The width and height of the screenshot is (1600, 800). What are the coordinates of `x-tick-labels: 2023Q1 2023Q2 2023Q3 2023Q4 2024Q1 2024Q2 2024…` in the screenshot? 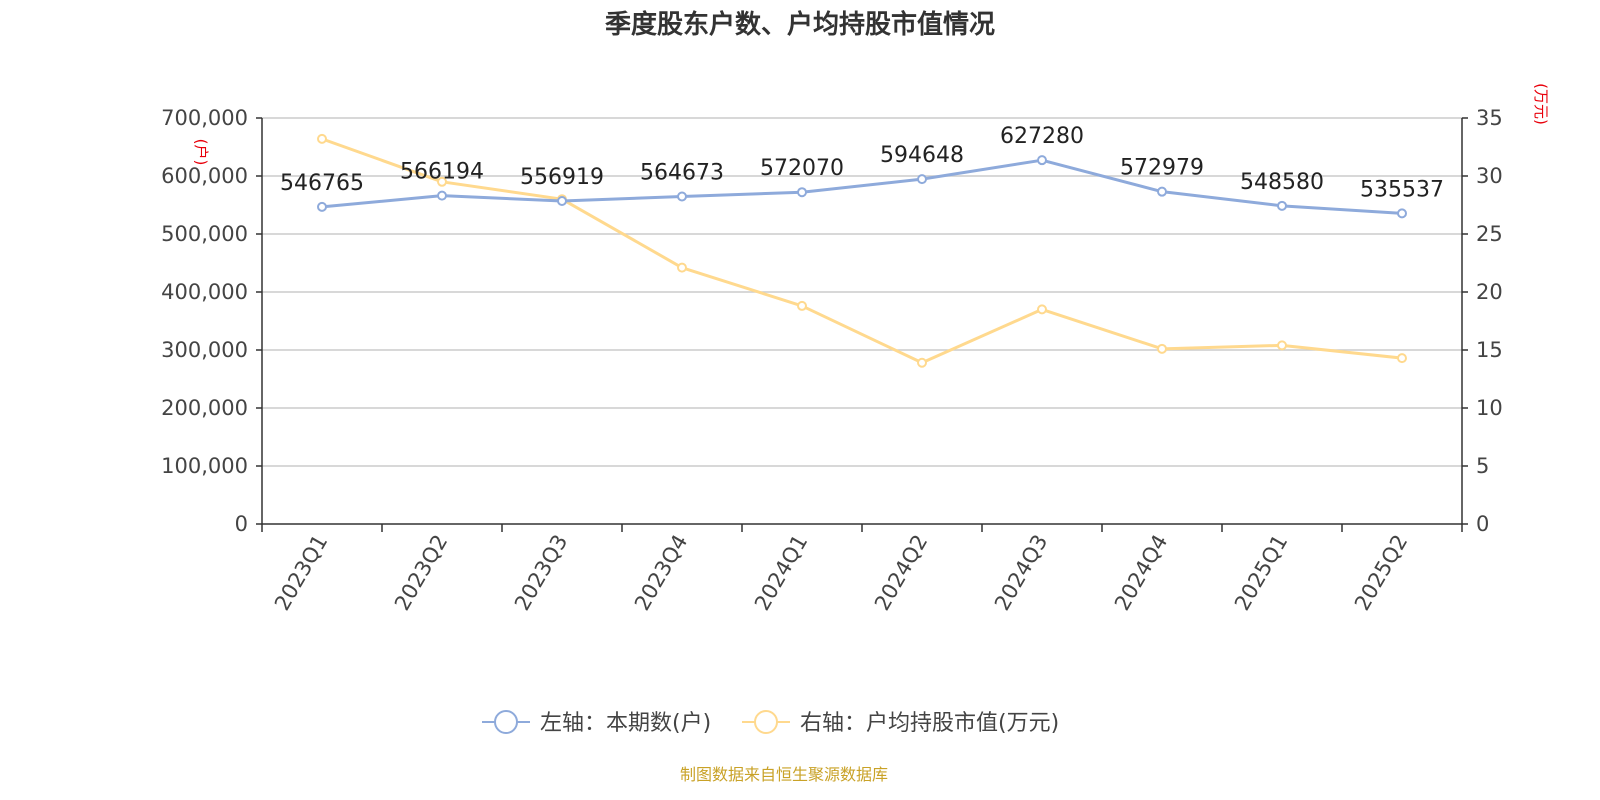 It's located at (841, 573).